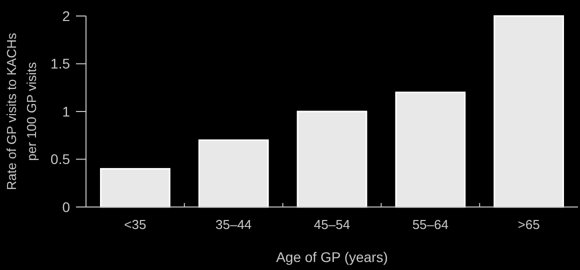 This screenshot has width=580, height=270. I want to click on x-tick-label: 35–44, so click(234, 224).